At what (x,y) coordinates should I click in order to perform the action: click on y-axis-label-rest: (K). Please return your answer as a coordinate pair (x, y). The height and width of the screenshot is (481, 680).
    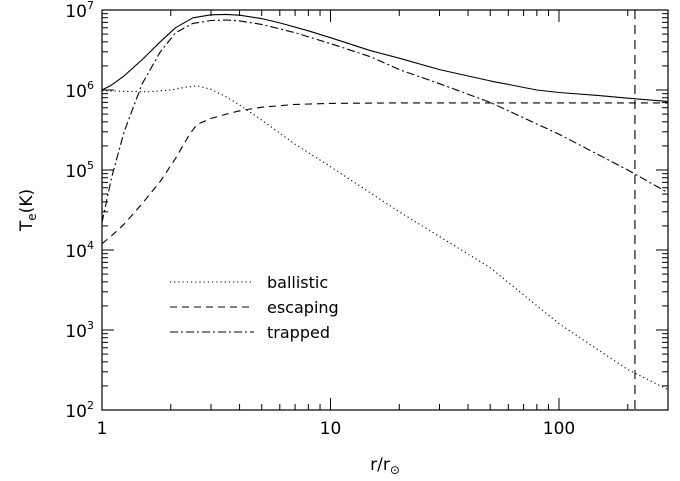
    Looking at the image, I should click on (27, 201).